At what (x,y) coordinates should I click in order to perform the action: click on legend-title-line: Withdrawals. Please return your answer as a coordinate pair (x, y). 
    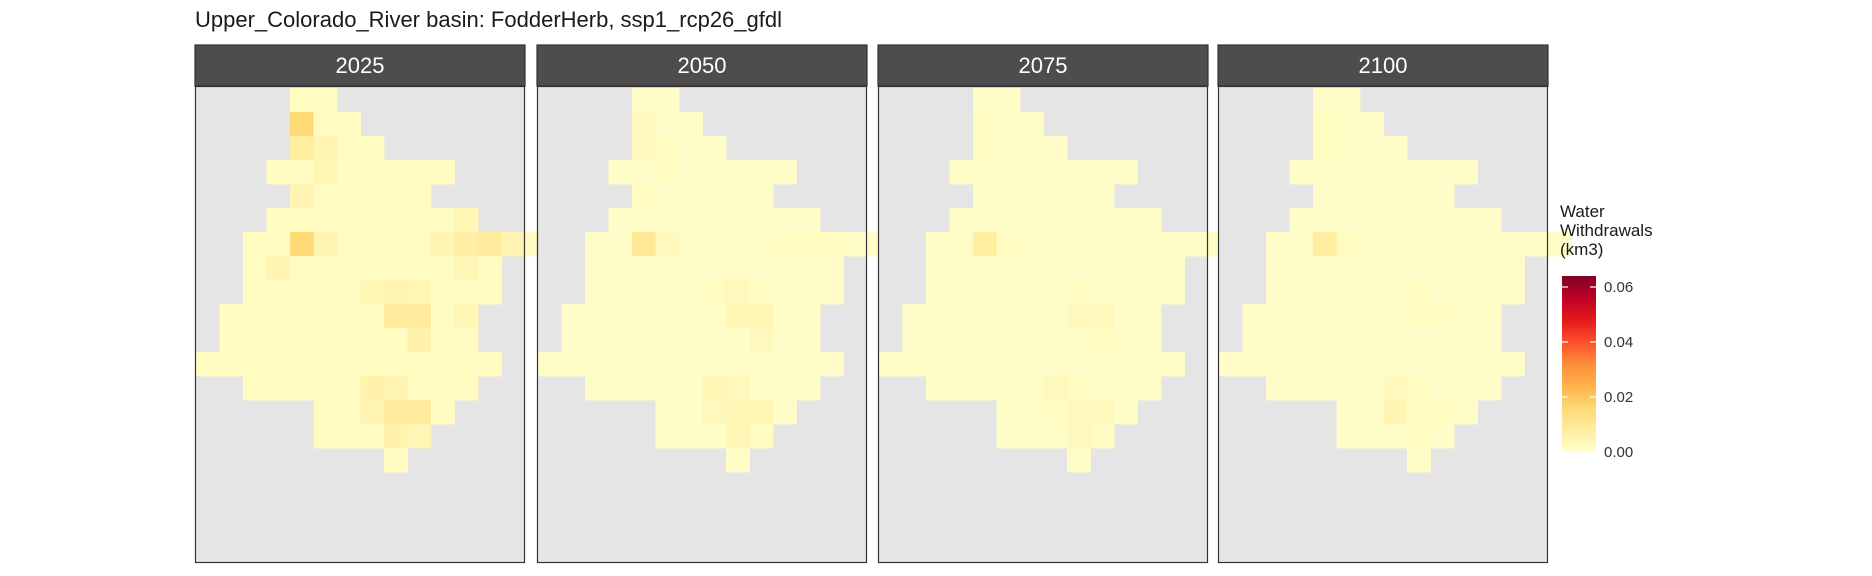
    Looking at the image, I should click on (1606, 230).